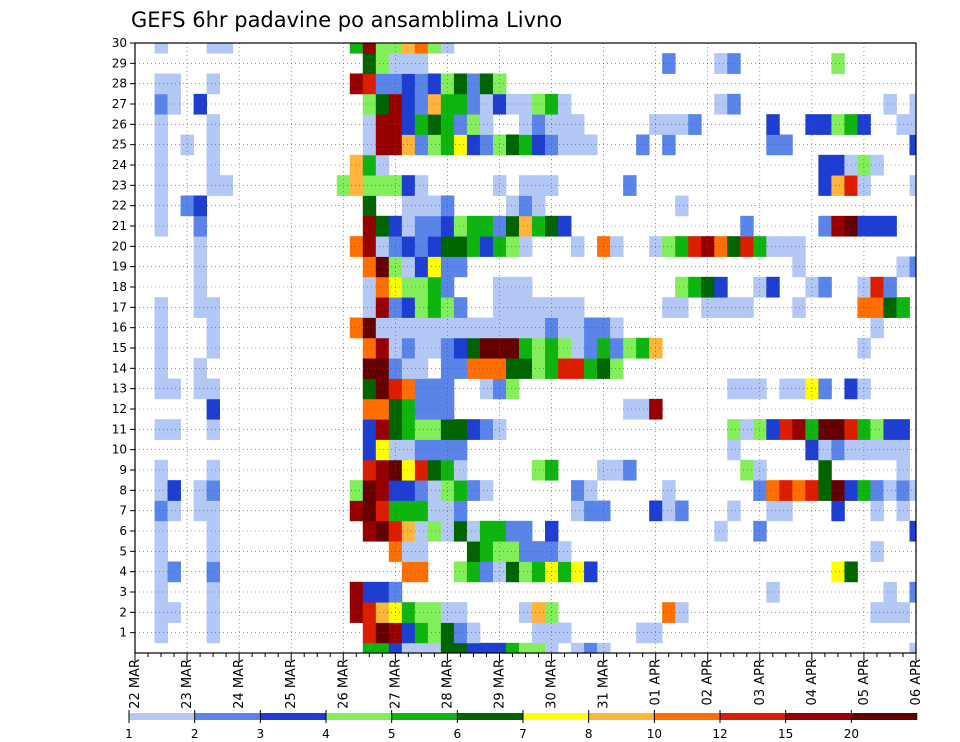 The width and height of the screenshot is (960, 742). What do you see at coordinates (458, 734) in the screenshot?
I see `colorbar-tick-label: 6` at bounding box center [458, 734].